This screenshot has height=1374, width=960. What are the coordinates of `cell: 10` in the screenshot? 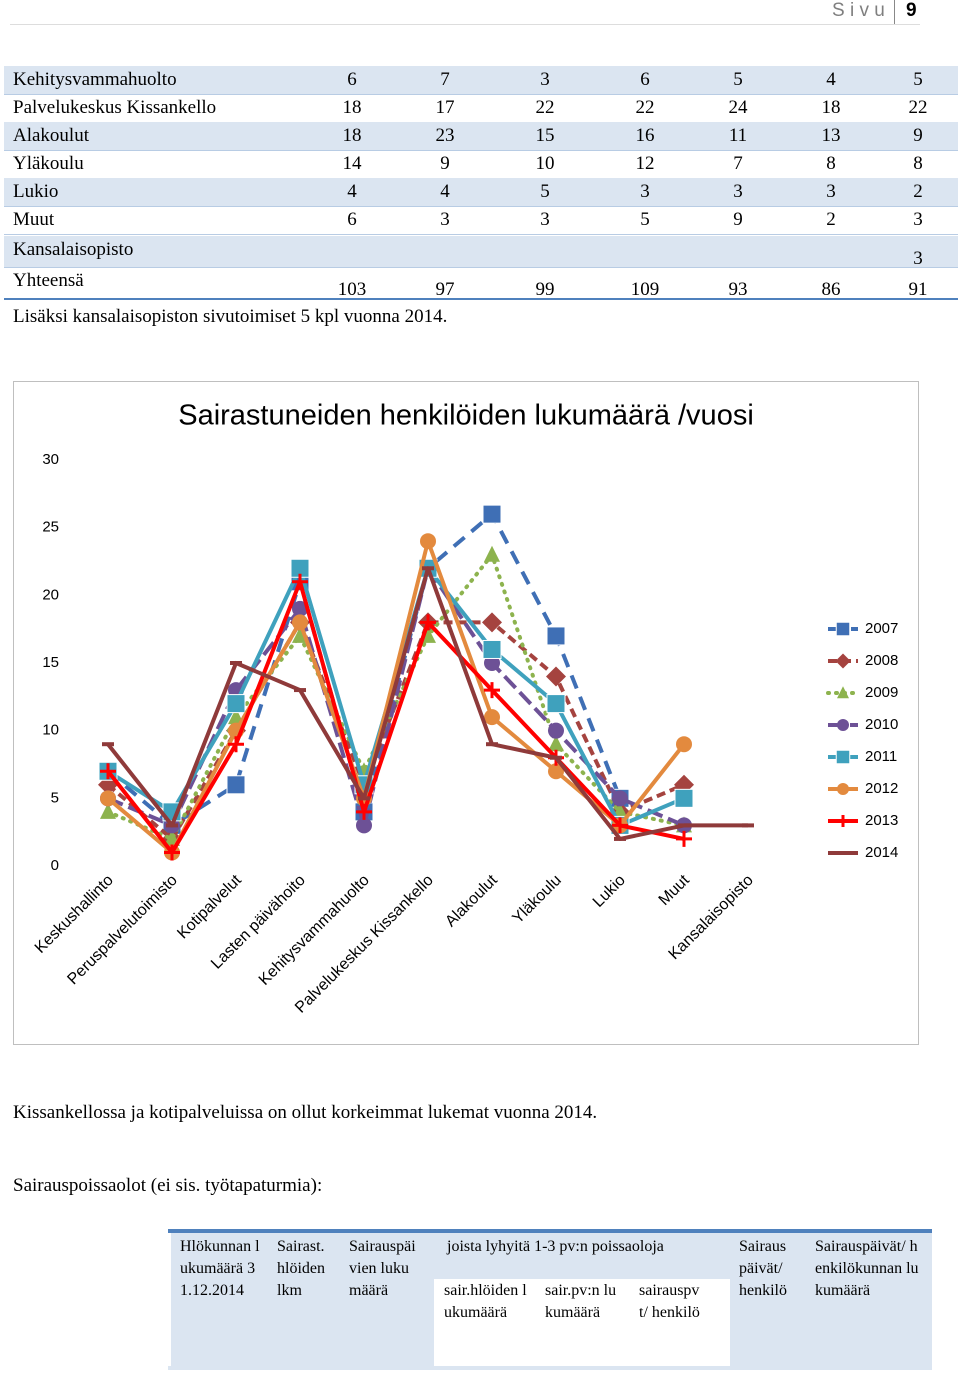 It's located at (545, 163).